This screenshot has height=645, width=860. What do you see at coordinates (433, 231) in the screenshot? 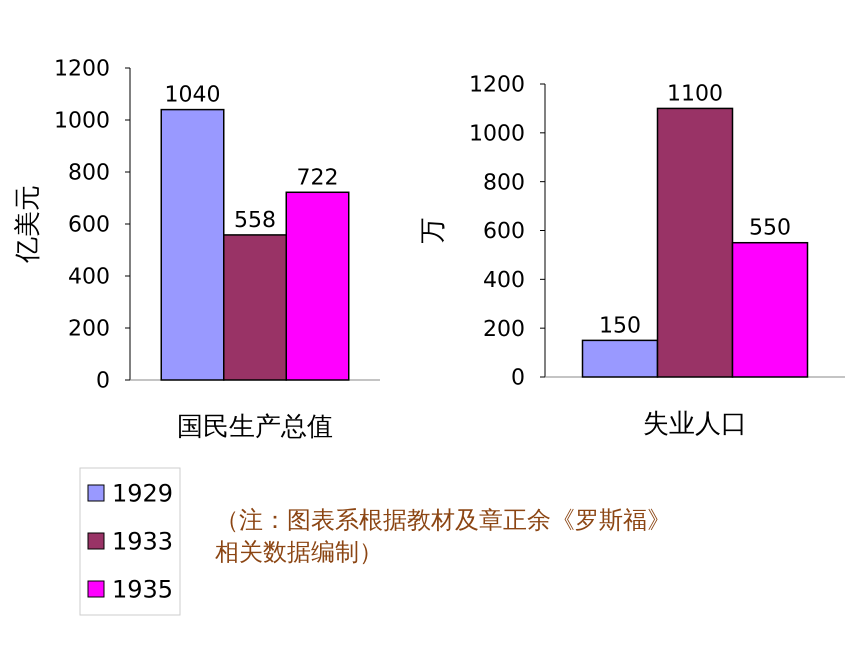
I see `y-axis-title: 万` at bounding box center [433, 231].